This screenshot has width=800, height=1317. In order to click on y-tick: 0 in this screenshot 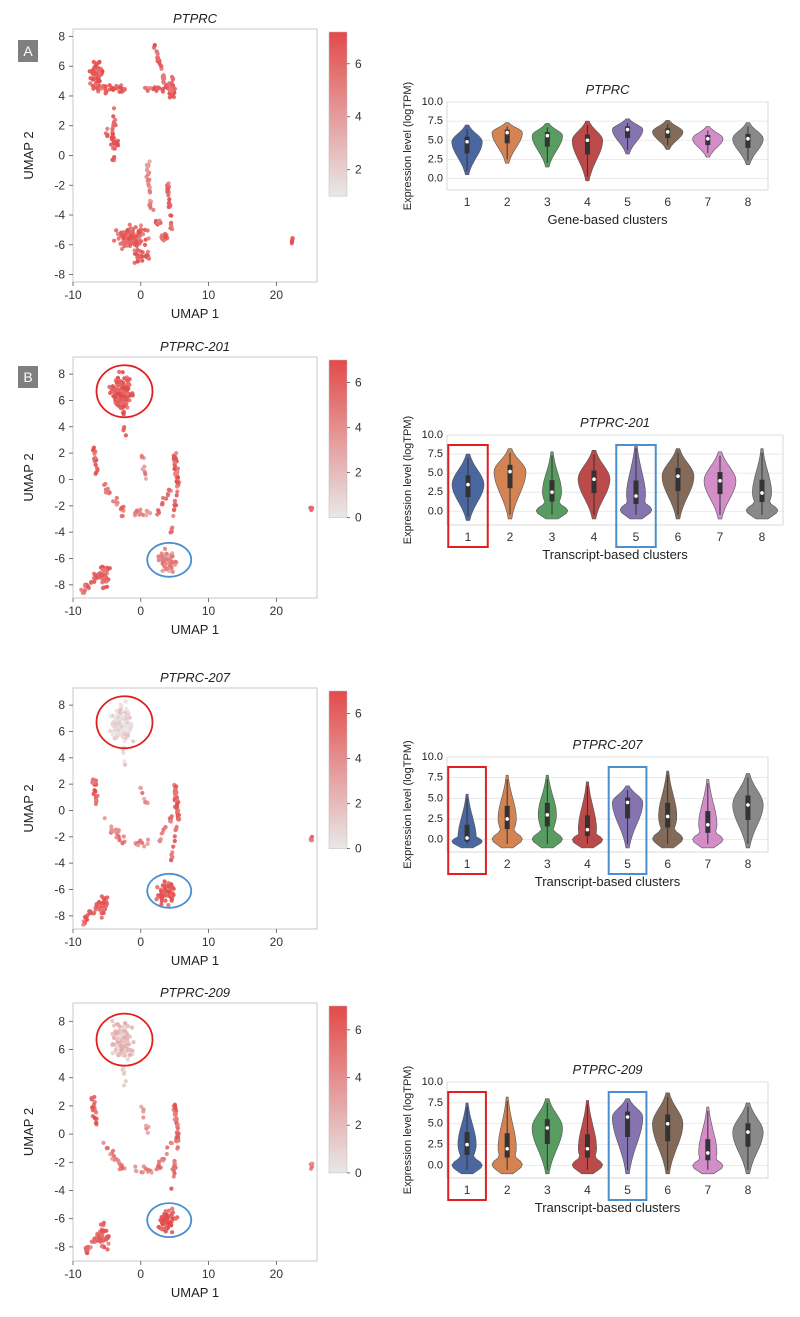, I will do `click(61, 1134)`.